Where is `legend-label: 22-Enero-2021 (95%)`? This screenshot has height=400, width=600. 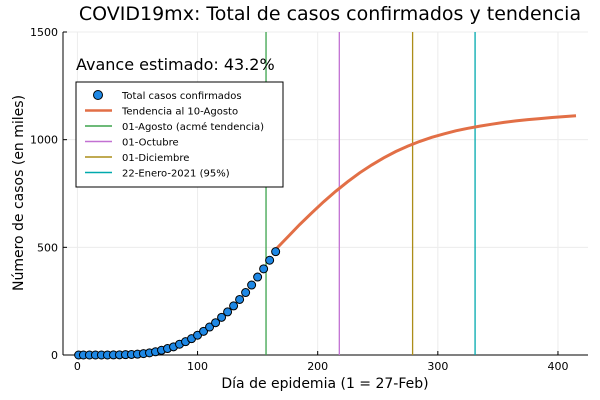 legend-label: 22-Enero-2021 (95%) is located at coordinates (176, 174).